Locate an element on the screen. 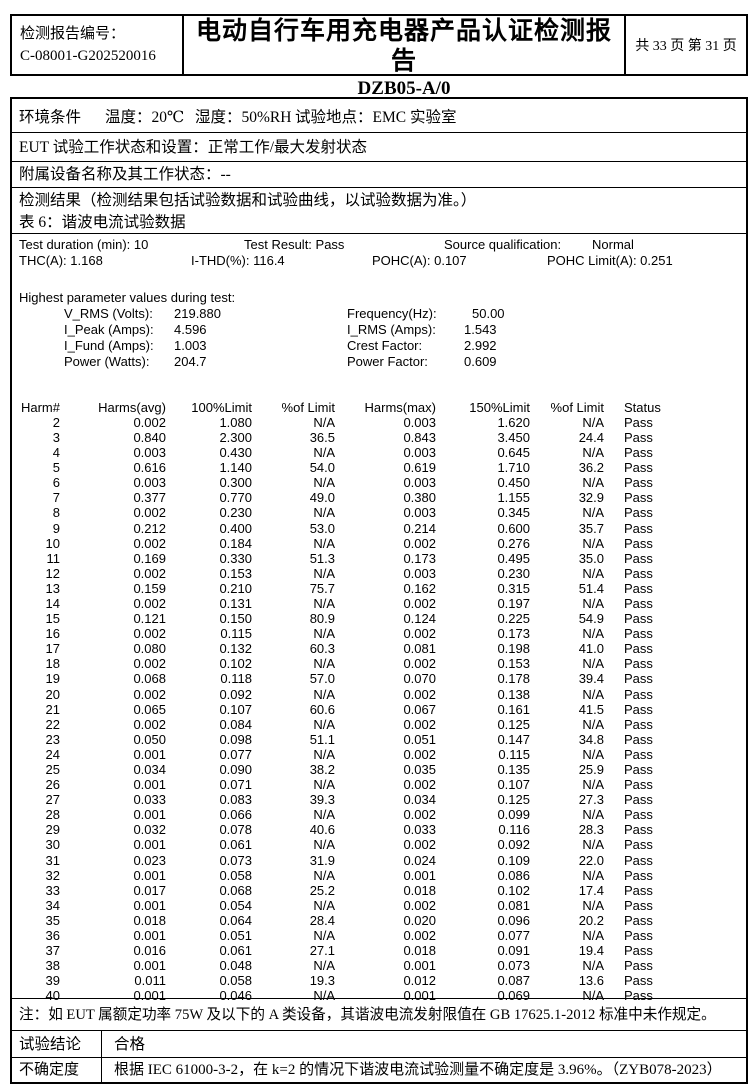 The height and width of the screenshot is (1086, 756). harmonics-cell: 0.077 is located at coordinates (513, 936).